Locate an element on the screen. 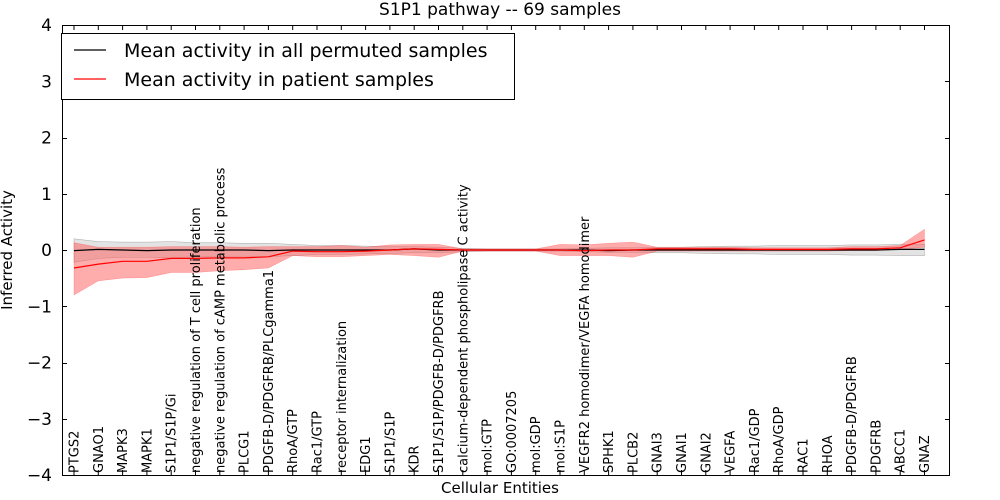  legend-label-patient: Mean activity in patient samples is located at coordinates (279, 80).